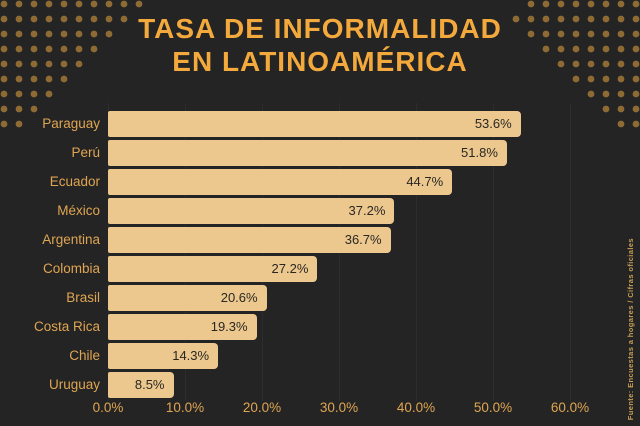 This screenshot has height=426, width=640. What do you see at coordinates (363, 239) in the screenshot?
I see `value-label: 36.7%` at bounding box center [363, 239].